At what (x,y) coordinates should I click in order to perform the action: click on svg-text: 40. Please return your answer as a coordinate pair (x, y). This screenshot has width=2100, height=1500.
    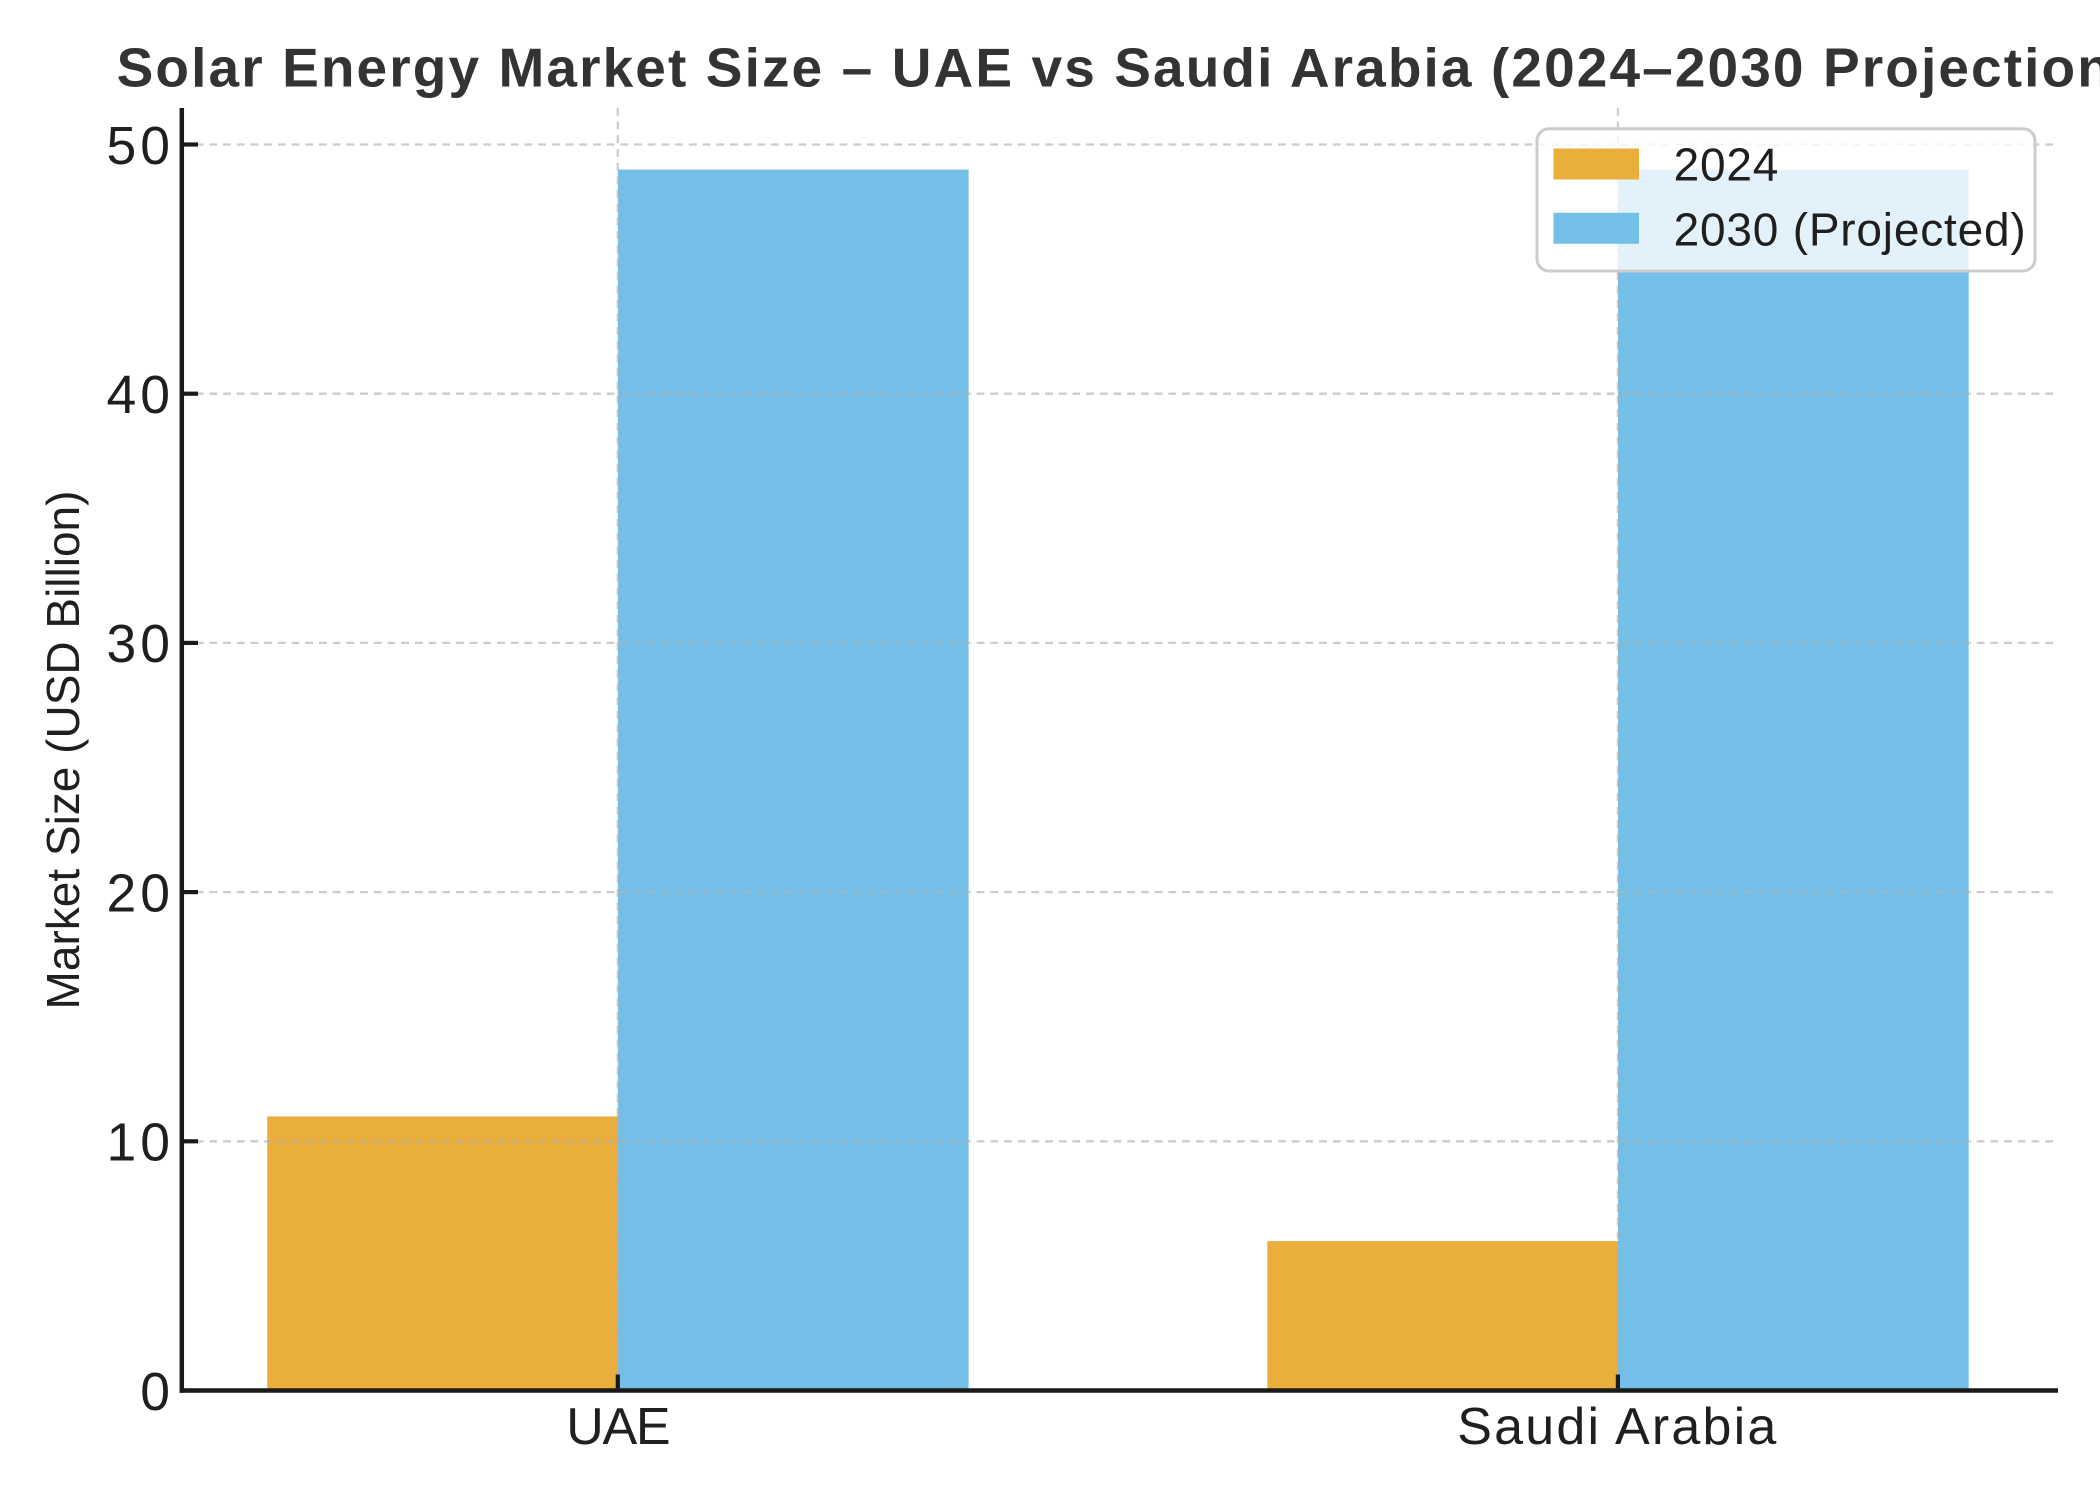
    Looking at the image, I should click on (140, 395).